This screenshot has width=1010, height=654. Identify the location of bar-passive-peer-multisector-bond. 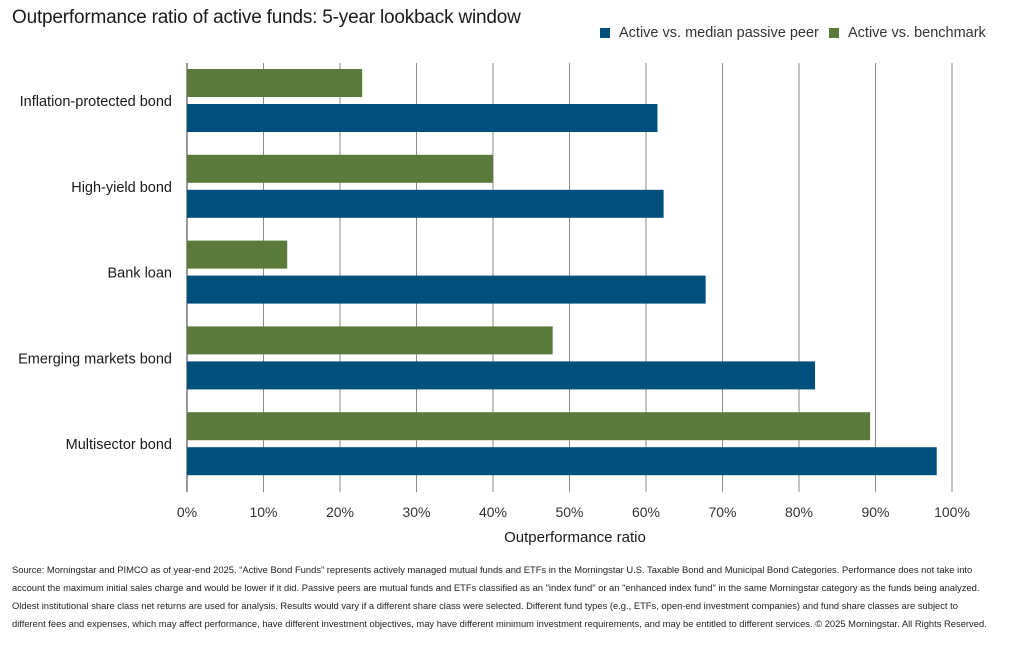
(562, 461).